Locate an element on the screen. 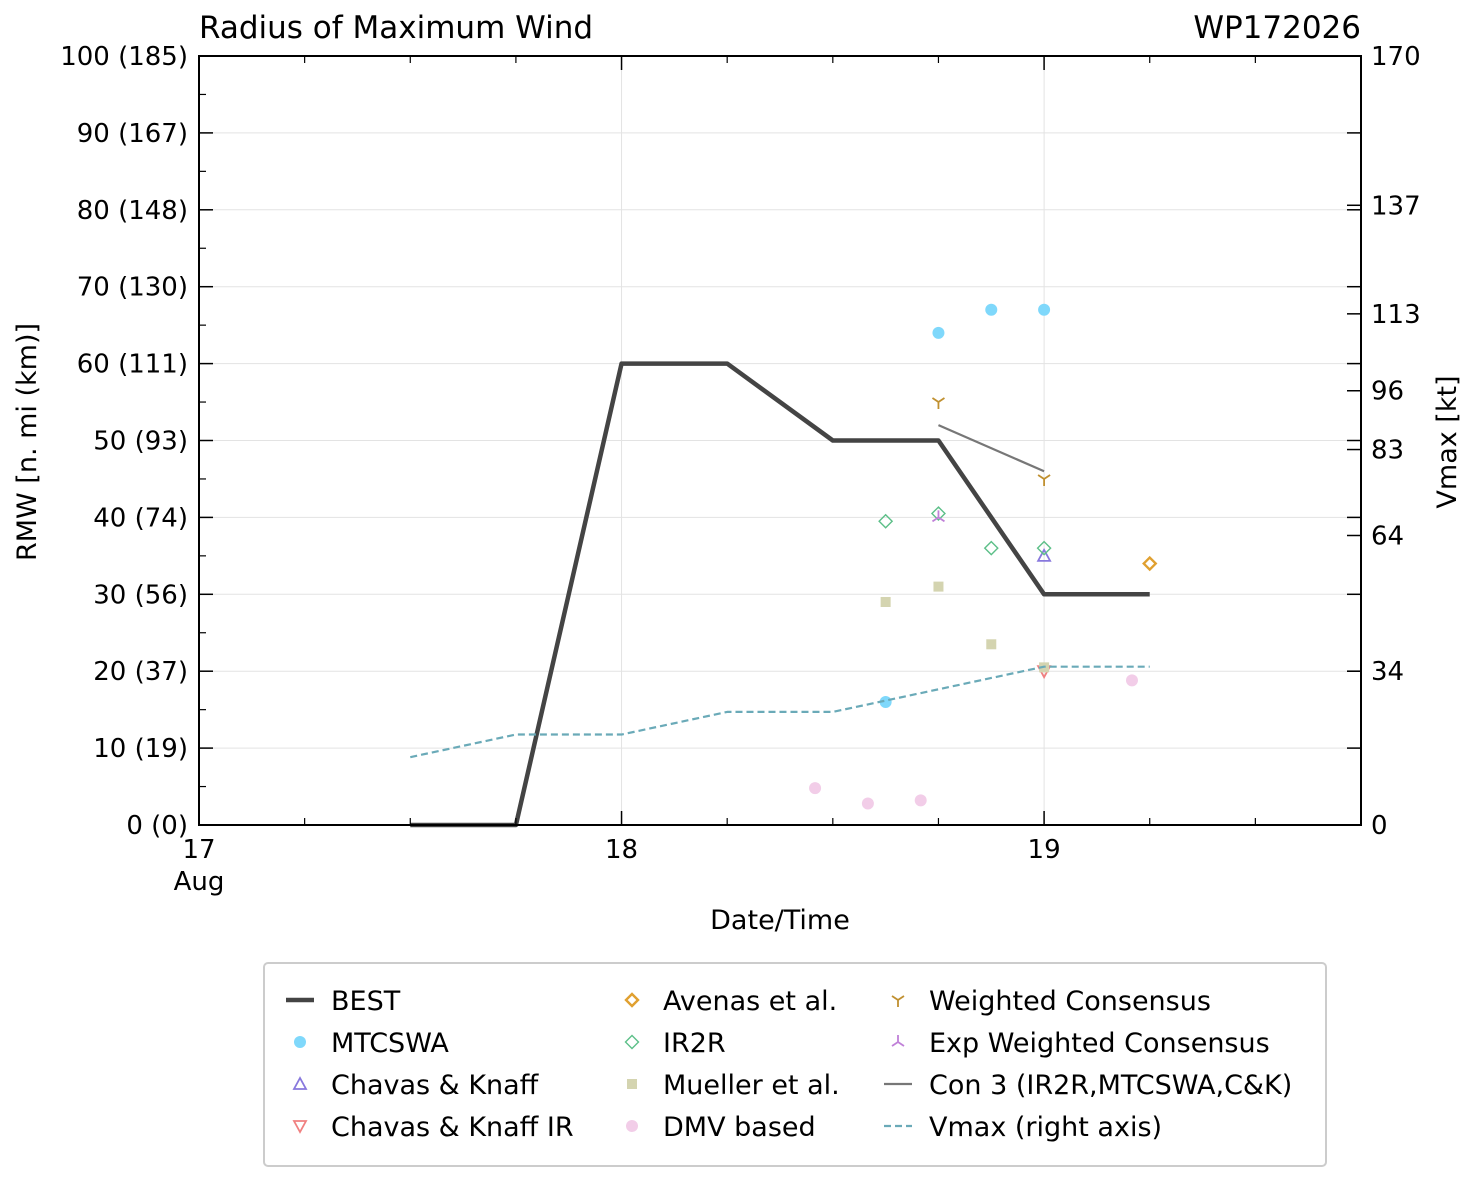 This screenshot has height=1180, width=1477. legend-label-ir2r: IR2R is located at coordinates (694, 1043).